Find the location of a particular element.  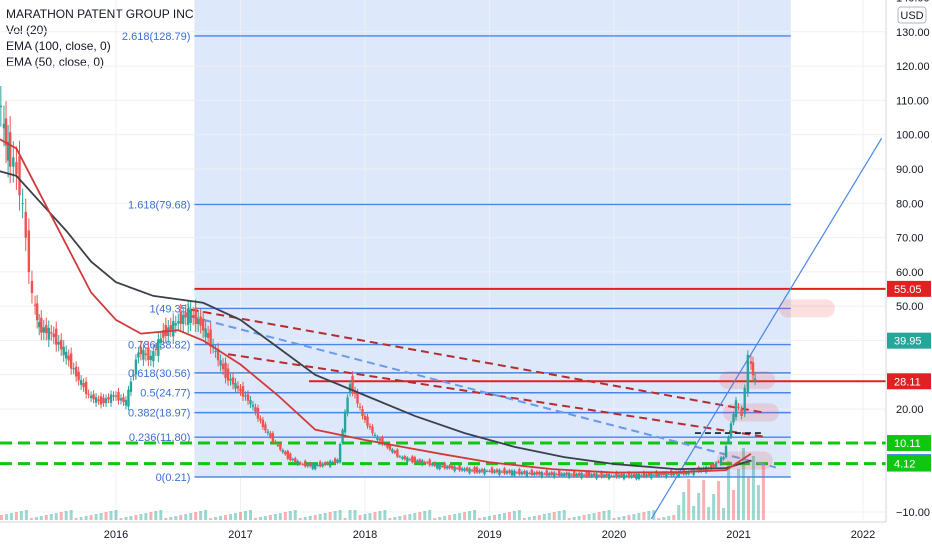

fib-label: 0.618(30.56) is located at coordinates (159, 374).